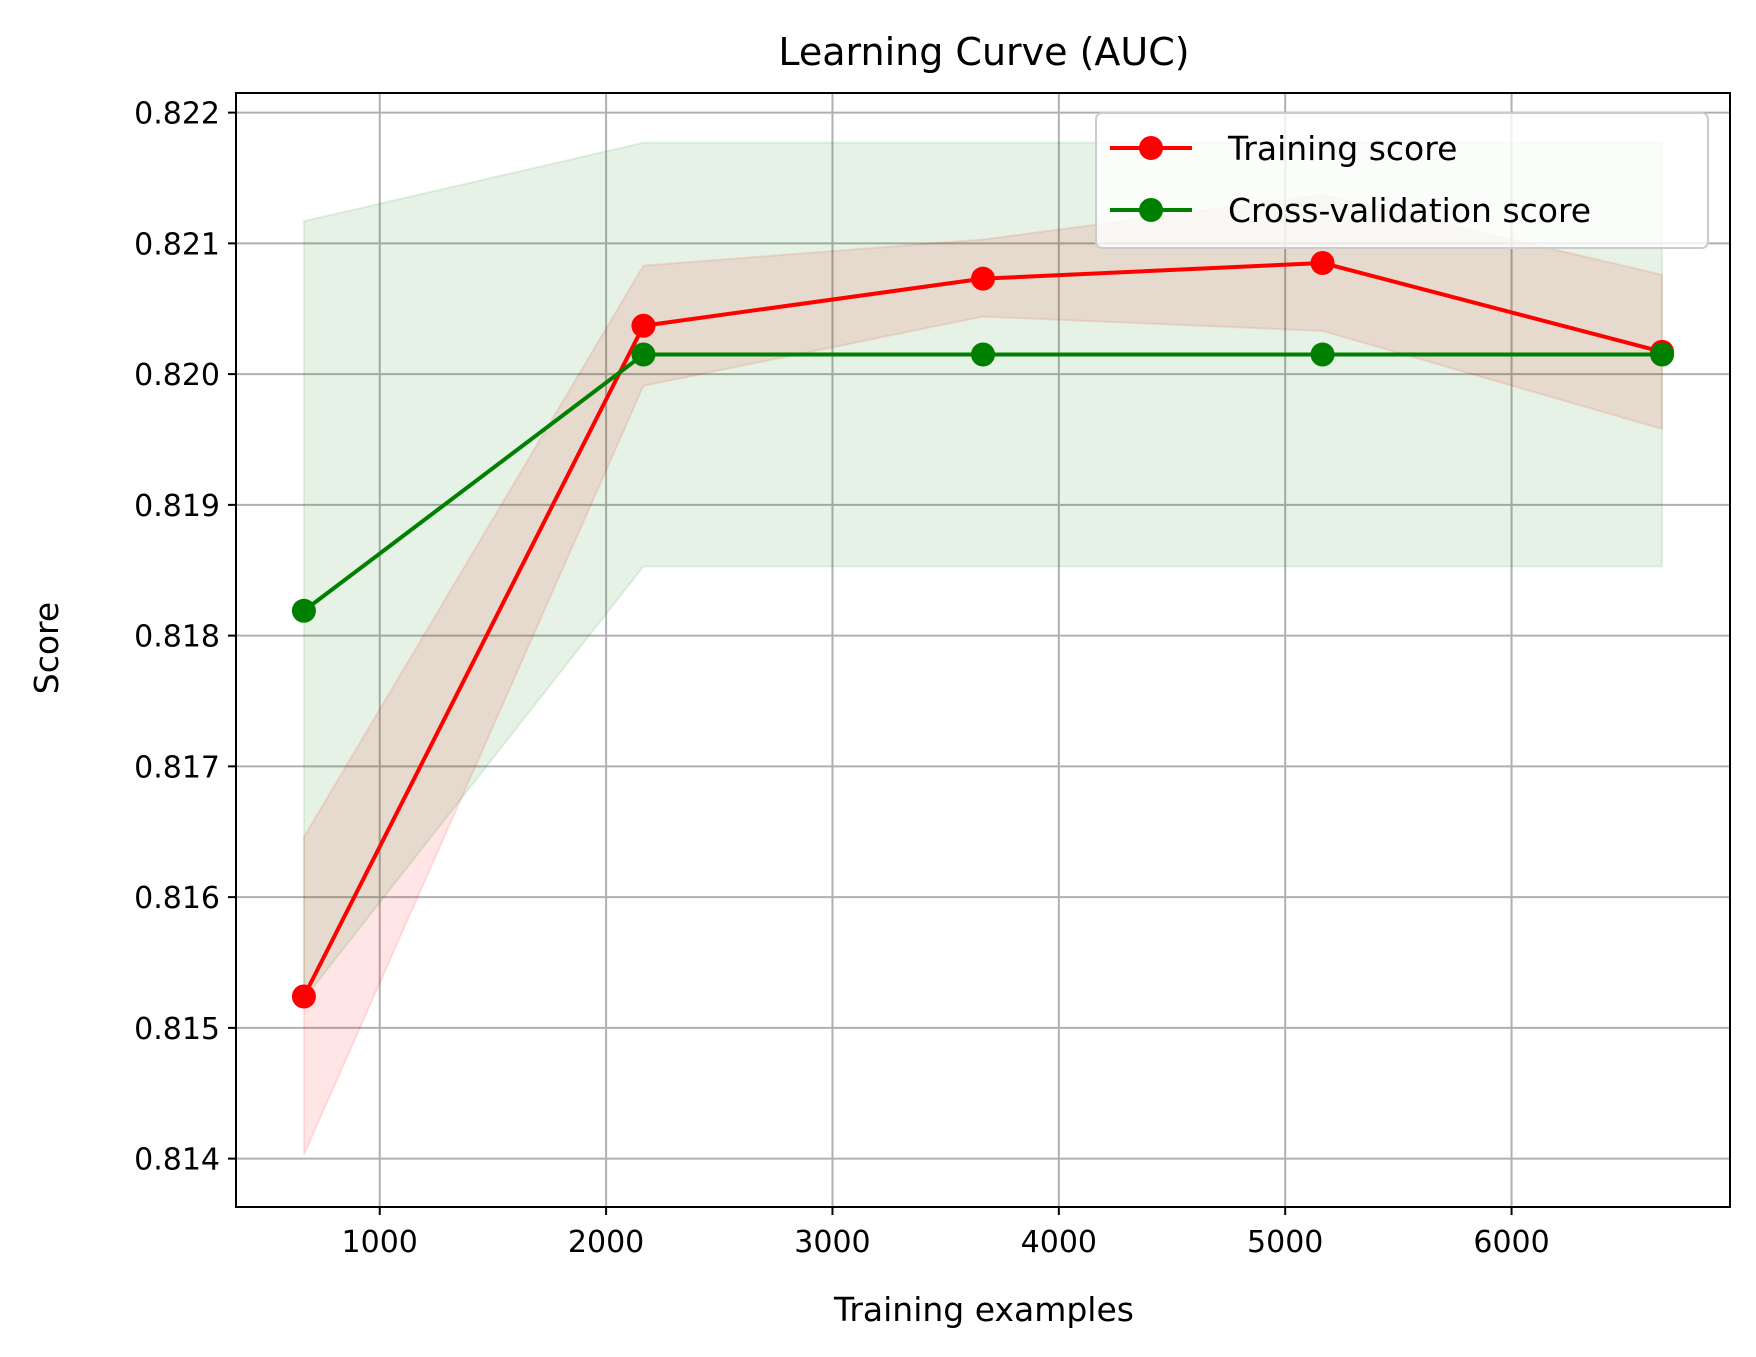 The image size is (1756, 1357). What do you see at coordinates (177, 244) in the screenshot?
I see `y-tick-label: 0.821` at bounding box center [177, 244].